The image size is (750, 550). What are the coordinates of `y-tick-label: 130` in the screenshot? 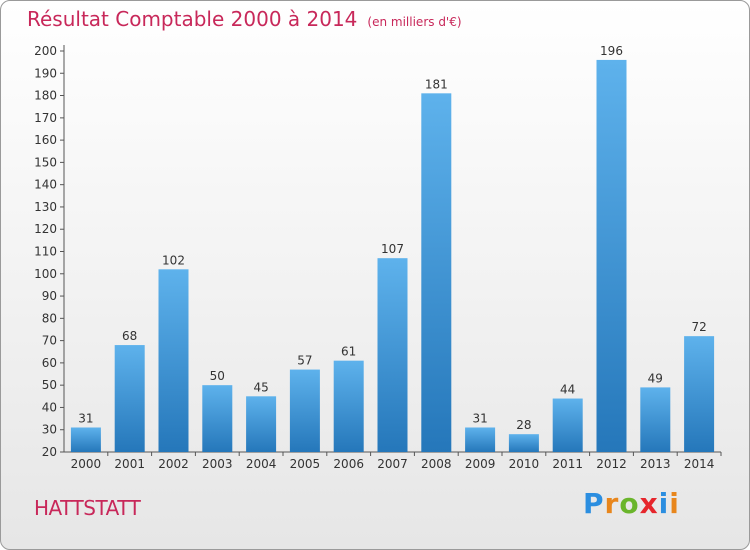 It's located at (45, 207).